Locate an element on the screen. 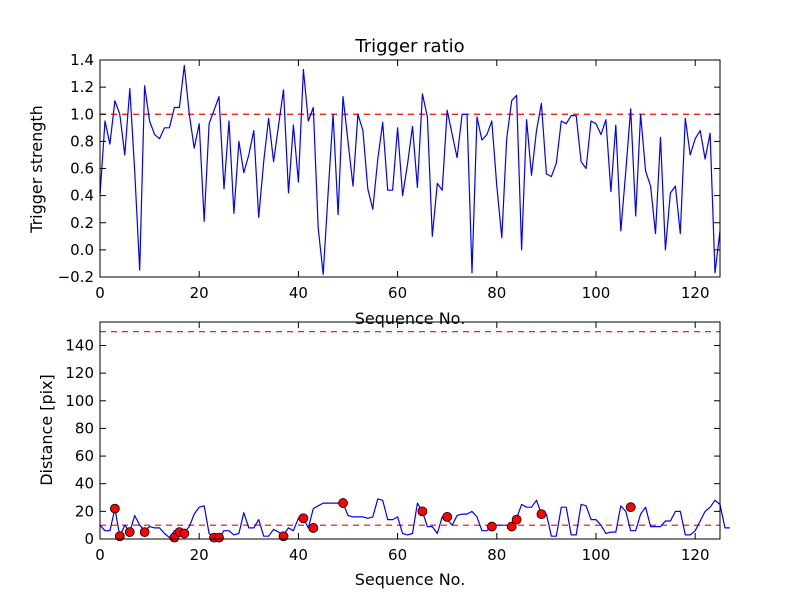 The width and height of the screenshot is (800, 600). bottom-x-tick-label: 80 is located at coordinates (496, 555).